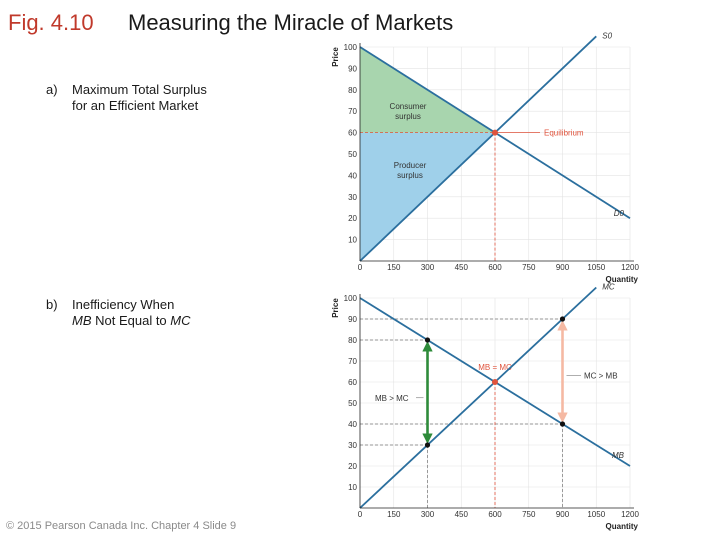 The image size is (720, 540). Describe the element at coordinates (135, 105) in the screenshot. I see `panel-a-line2: for an Efficient Market` at that location.